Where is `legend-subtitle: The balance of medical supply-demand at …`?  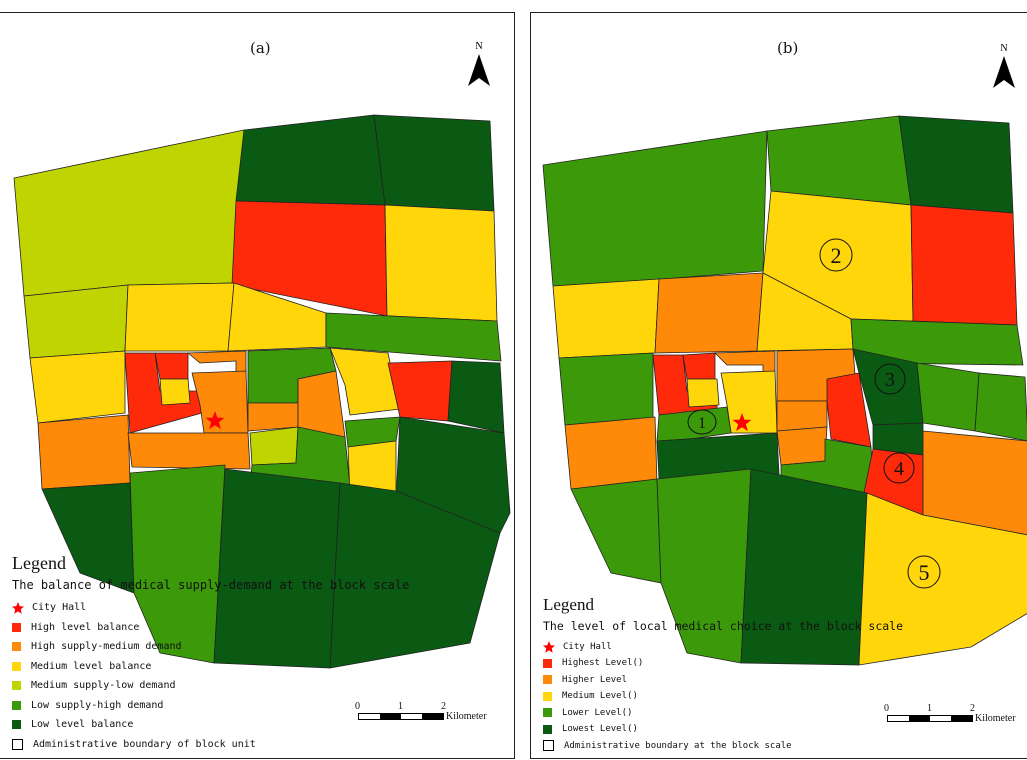 legend-subtitle: The balance of medical supply-demand at … is located at coordinates (211, 585).